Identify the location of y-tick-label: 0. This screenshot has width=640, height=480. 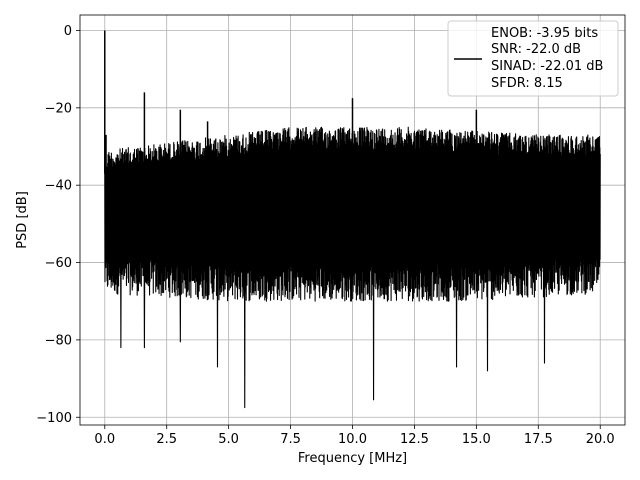
(68, 31).